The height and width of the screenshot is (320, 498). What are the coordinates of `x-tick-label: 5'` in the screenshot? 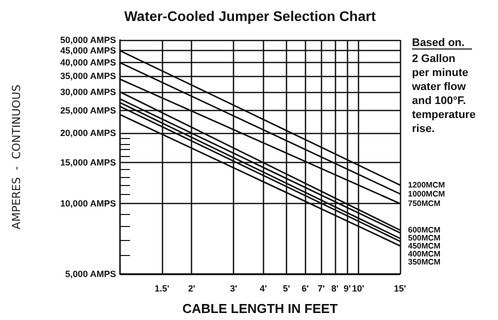 It's located at (286, 289).